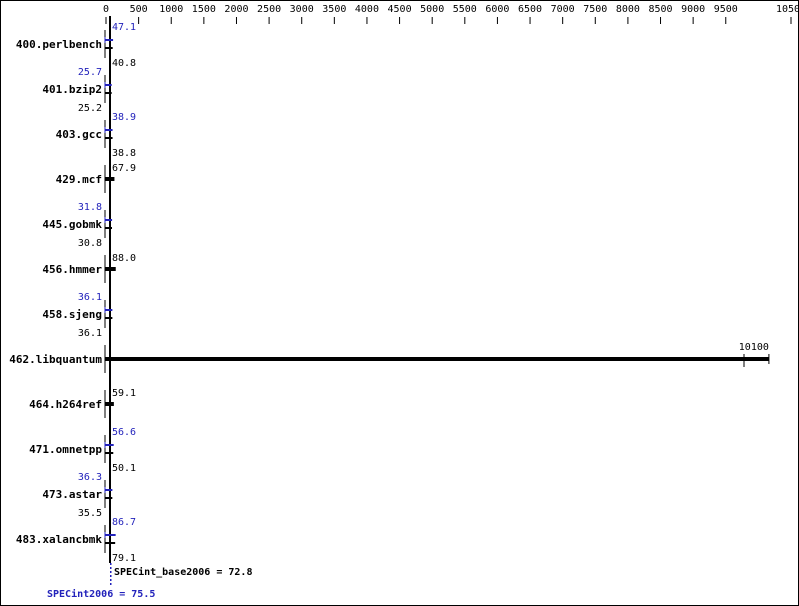  What do you see at coordinates (59, 44) in the screenshot?
I see `category-label: 400.perlbench` at bounding box center [59, 44].